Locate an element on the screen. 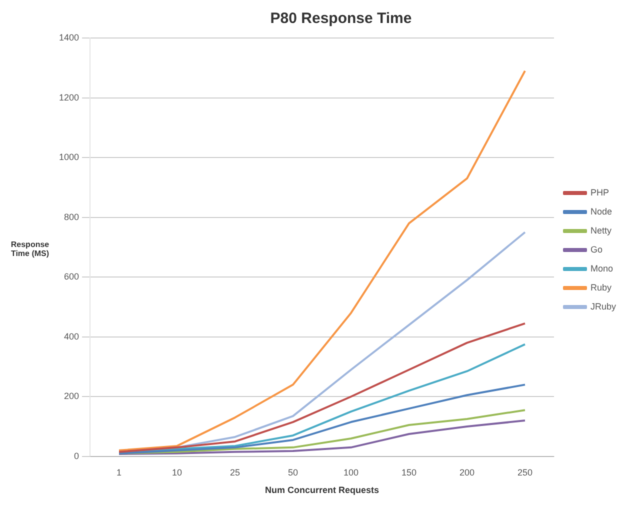  y-axis-title: Response Time (MS) is located at coordinates (30, 249).